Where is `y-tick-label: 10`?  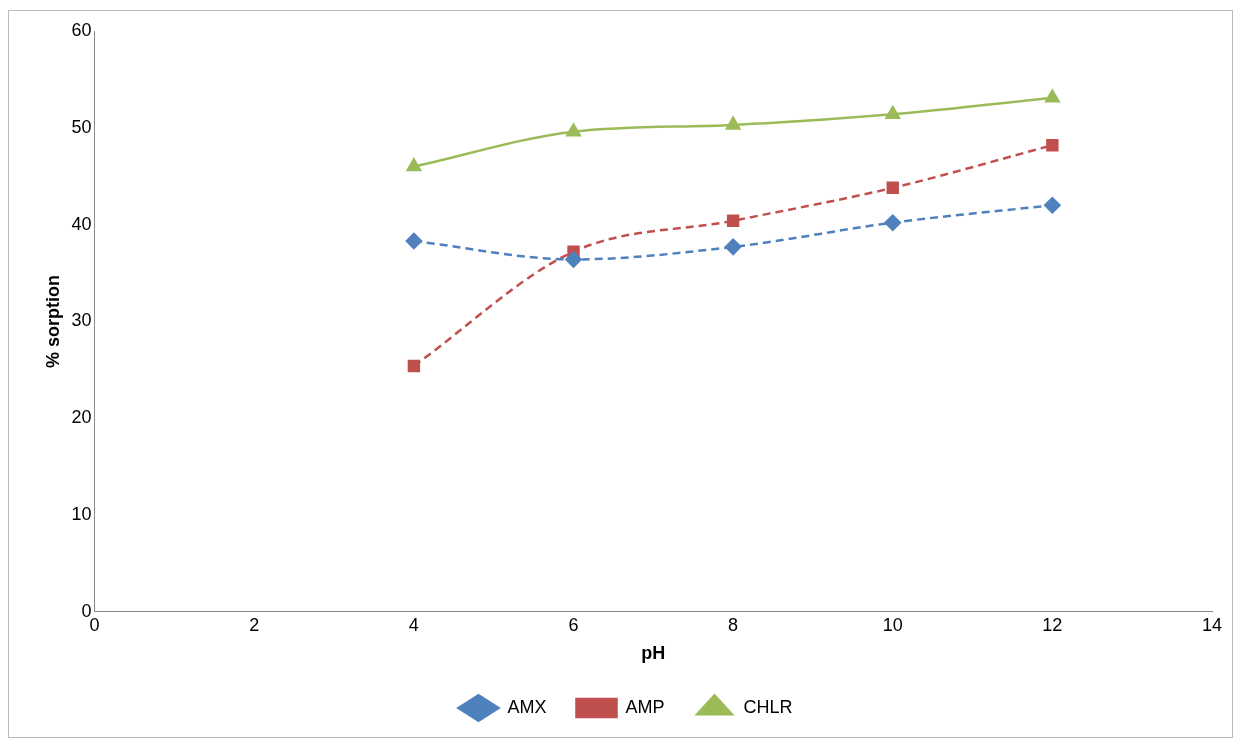
y-tick-label: 10 is located at coordinates (81, 513).